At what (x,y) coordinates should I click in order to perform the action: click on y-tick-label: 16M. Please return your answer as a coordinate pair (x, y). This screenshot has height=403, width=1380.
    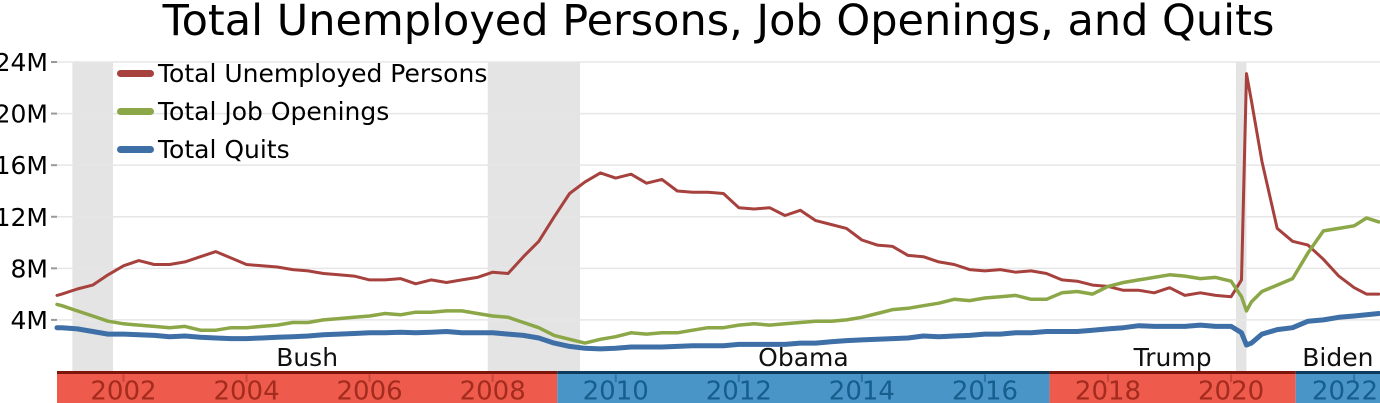
    Looking at the image, I should click on (24, 165).